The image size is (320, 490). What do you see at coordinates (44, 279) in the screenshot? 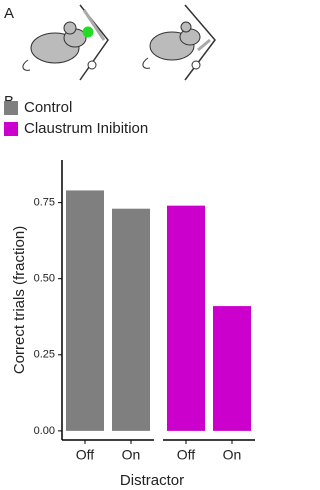
I see `y-tick-label: 0.50` at bounding box center [44, 279].